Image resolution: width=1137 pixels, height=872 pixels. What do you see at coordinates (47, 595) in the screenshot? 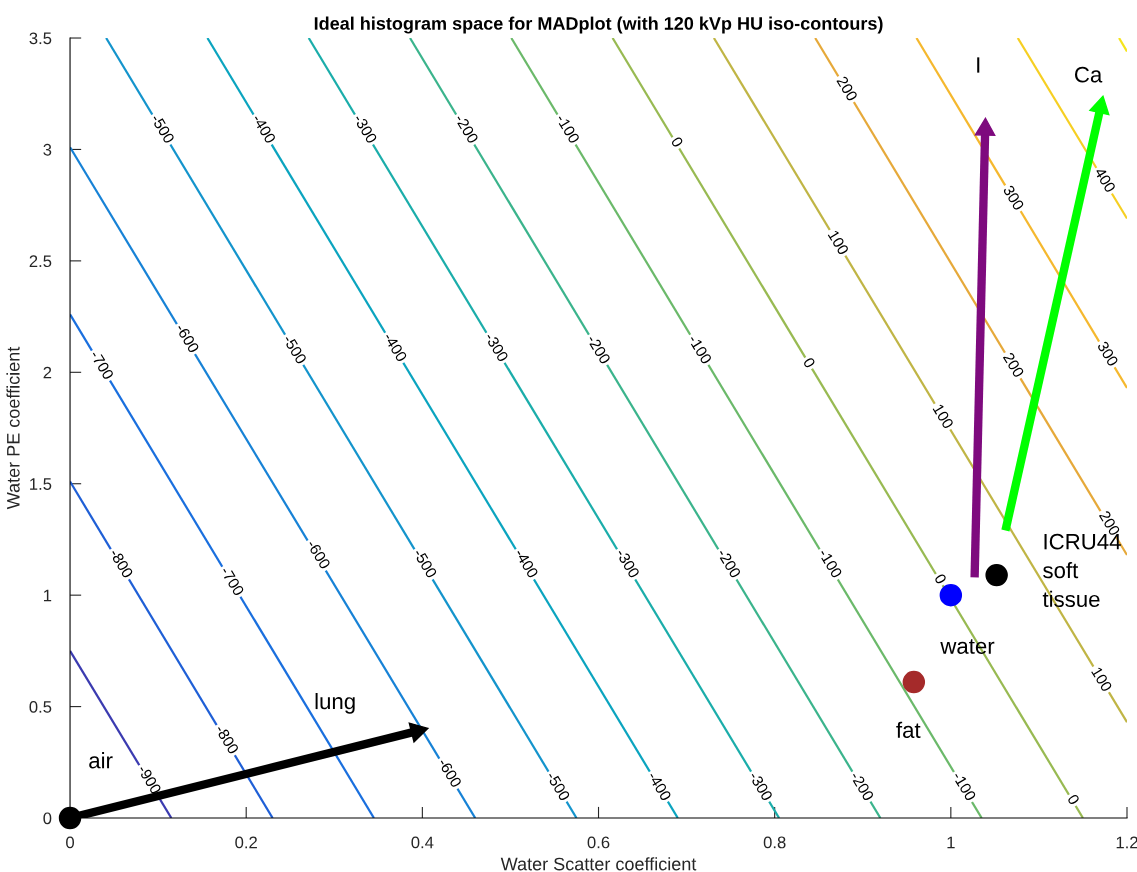
I see `y-tick-label: 1` at bounding box center [47, 595].